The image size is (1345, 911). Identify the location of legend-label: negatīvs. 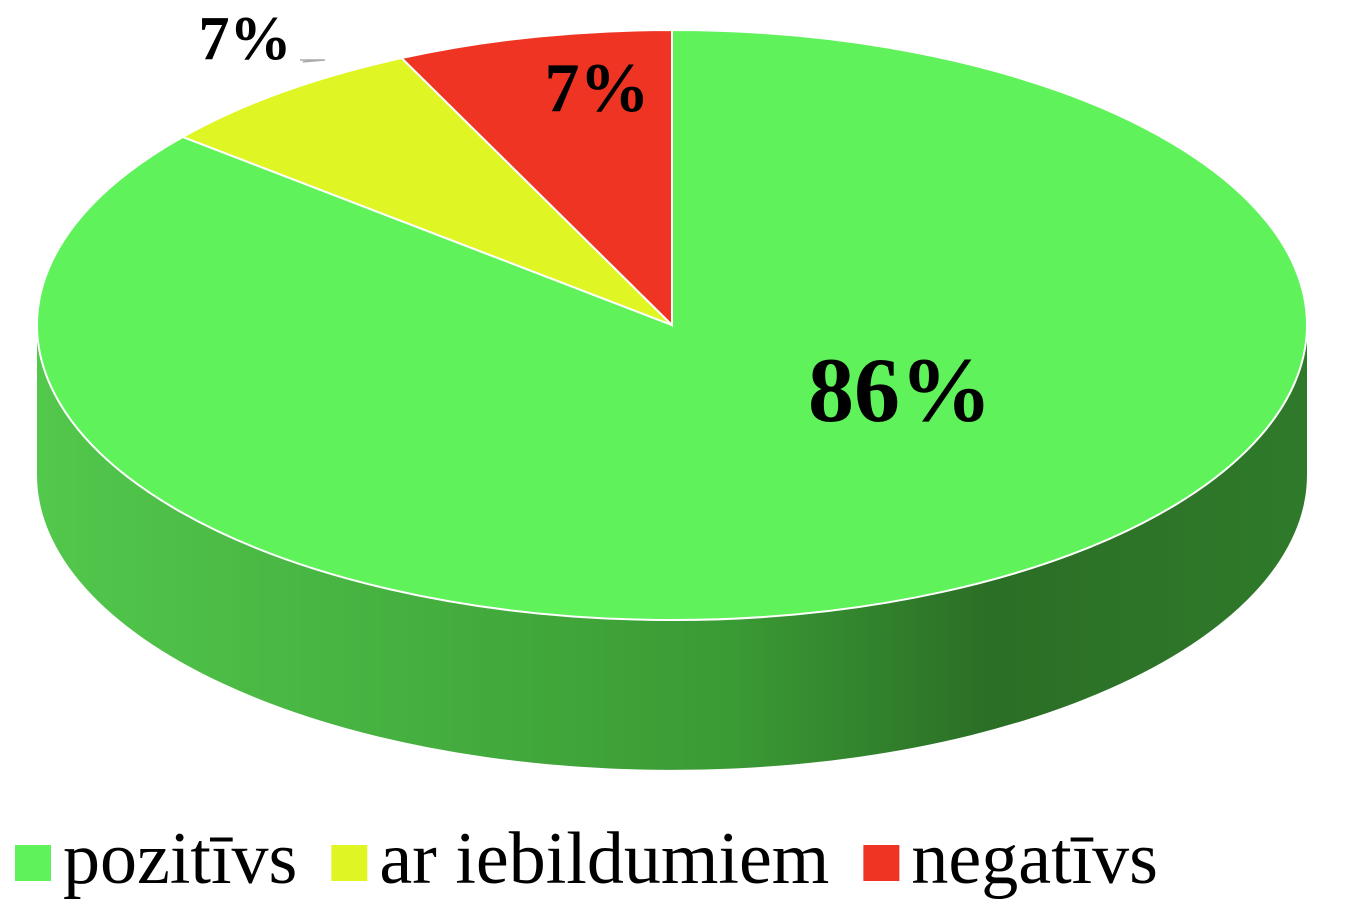
(1034, 859).